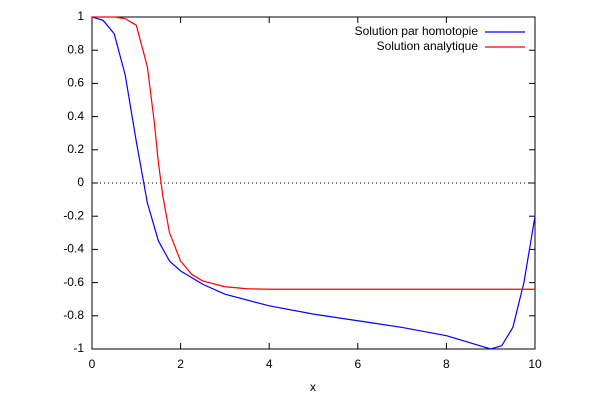 The image size is (600, 400). What do you see at coordinates (75, 49) in the screenshot?
I see `y-tick-label: 0.8` at bounding box center [75, 49].